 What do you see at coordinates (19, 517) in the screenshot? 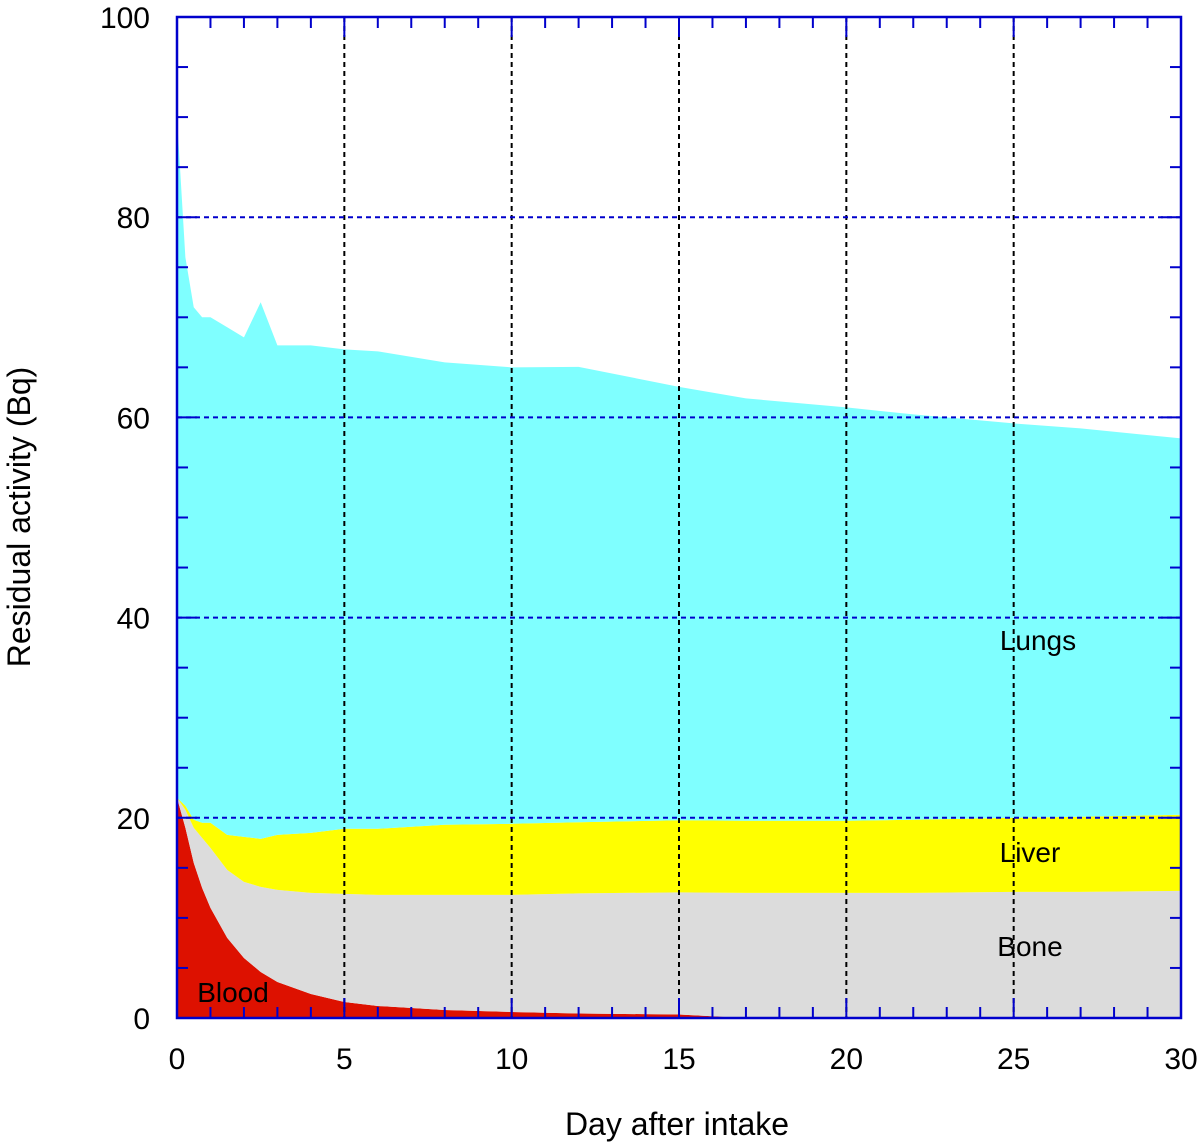
I see `y-axis-title: Residual activity (Bq)` at bounding box center [19, 517].